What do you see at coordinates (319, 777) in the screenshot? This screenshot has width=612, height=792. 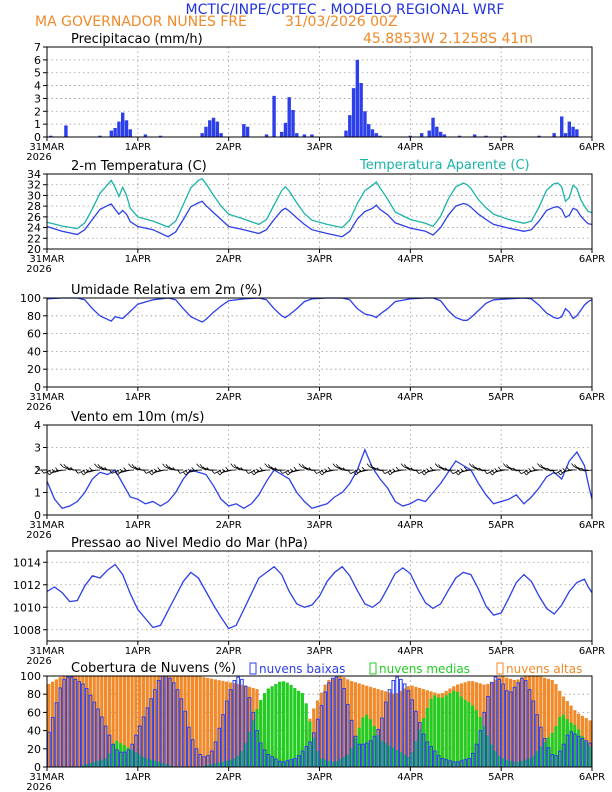 I see `x-tick-label: 3APR` at bounding box center [319, 777].